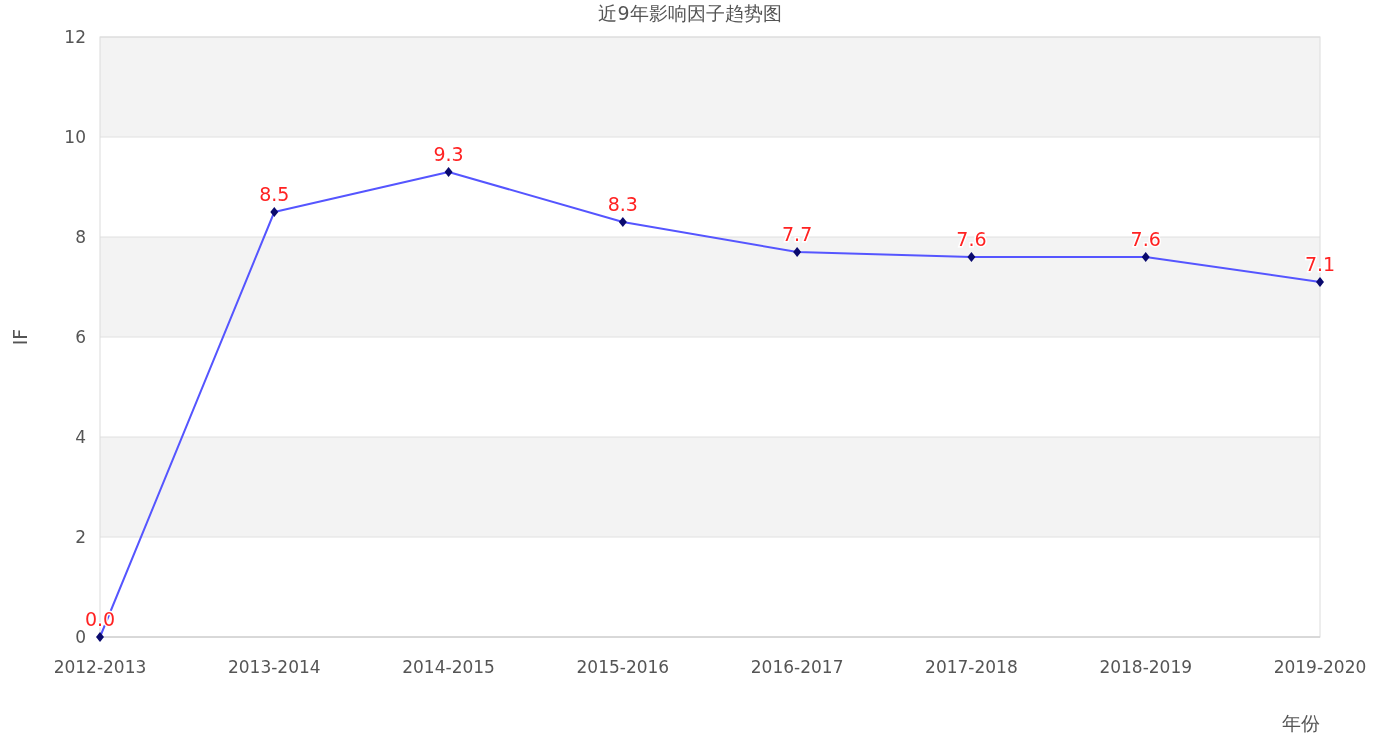 Image resolution: width=1391 pixels, height=749 pixels. Describe the element at coordinates (797, 234) in the screenshot. I see `data-label: 7.7` at that location.